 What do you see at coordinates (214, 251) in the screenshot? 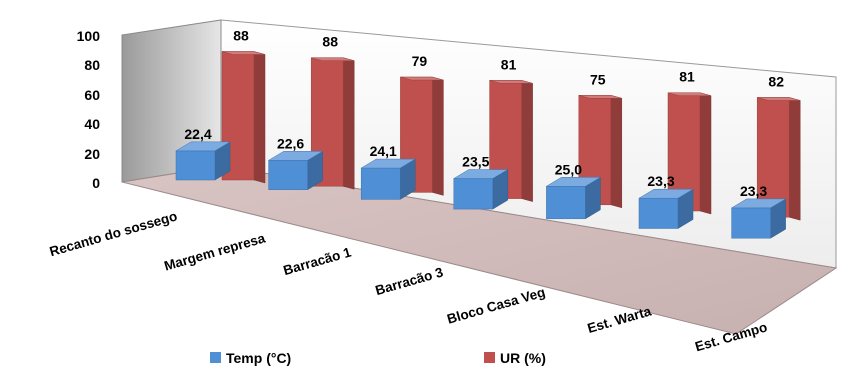
I see `category-label: Margem represa` at bounding box center [214, 251].